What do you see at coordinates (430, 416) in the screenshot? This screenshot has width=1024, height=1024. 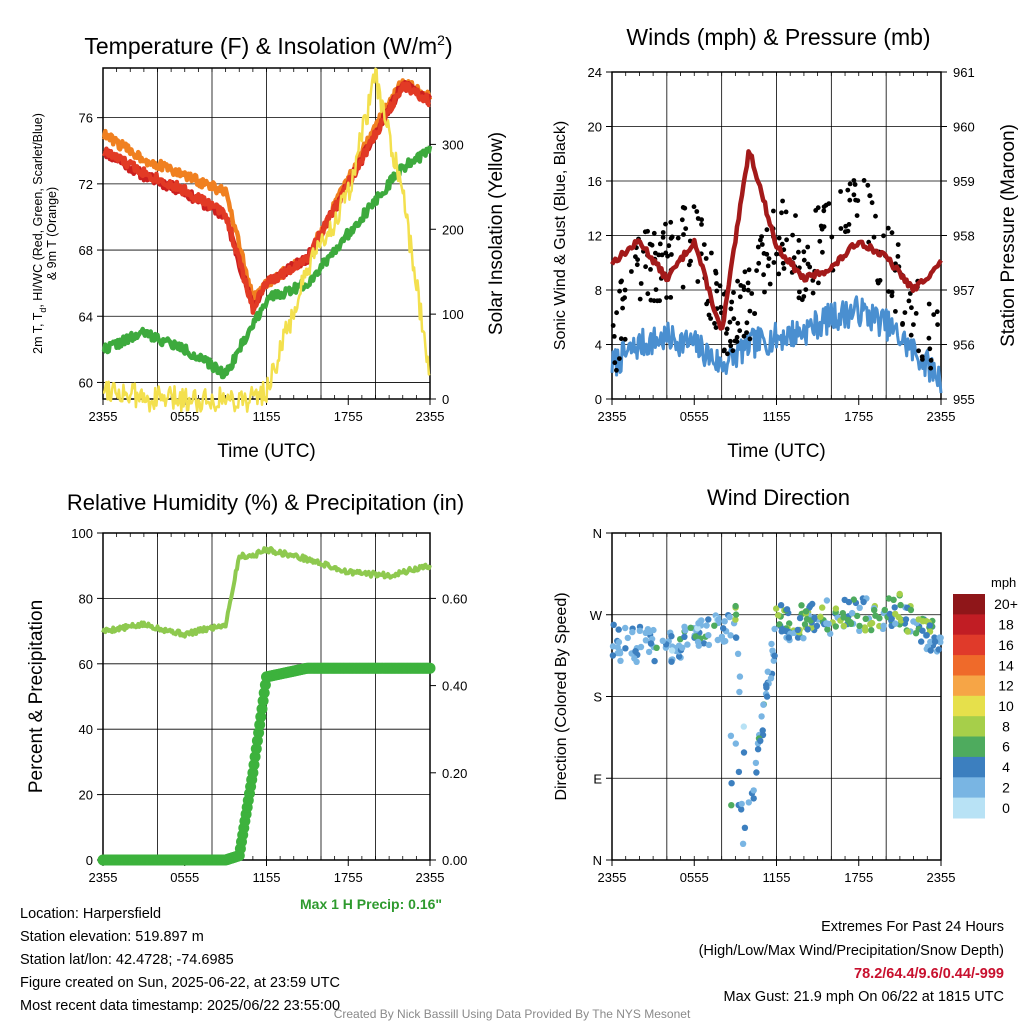 I see `temp-xtick-label: 2355` at bounding box center [430, 416].